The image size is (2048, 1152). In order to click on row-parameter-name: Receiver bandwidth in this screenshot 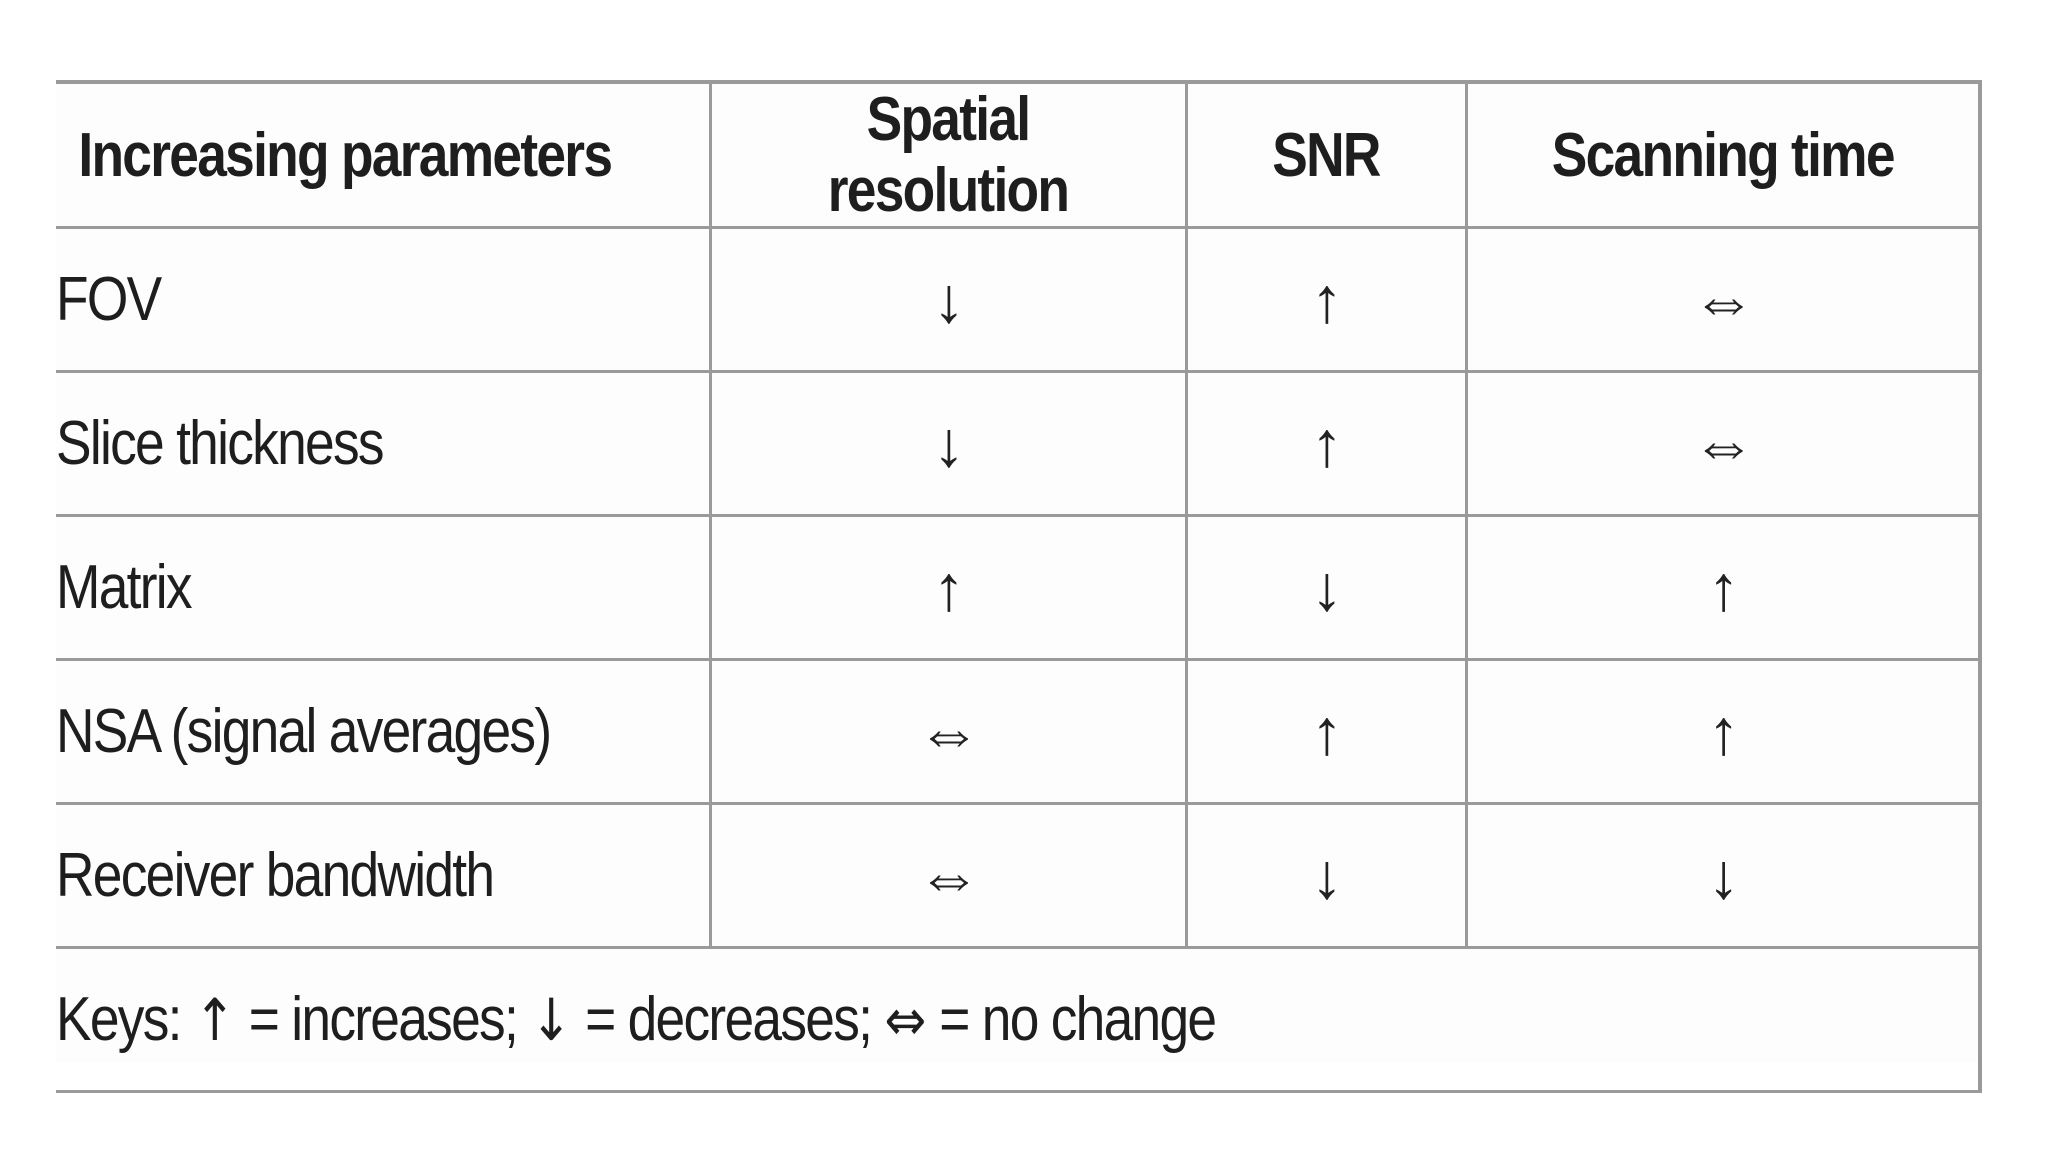, I will do `click(384, 875)`.